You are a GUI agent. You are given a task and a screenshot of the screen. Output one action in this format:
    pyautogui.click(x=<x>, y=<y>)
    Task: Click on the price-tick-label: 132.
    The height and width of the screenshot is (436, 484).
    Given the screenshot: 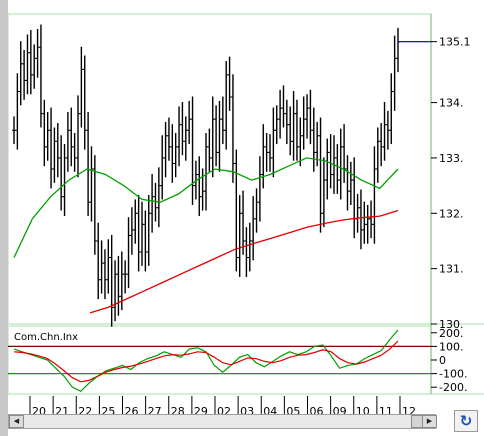 What is the action you would take?
    pyautogui.click(x=451, y=213)
    